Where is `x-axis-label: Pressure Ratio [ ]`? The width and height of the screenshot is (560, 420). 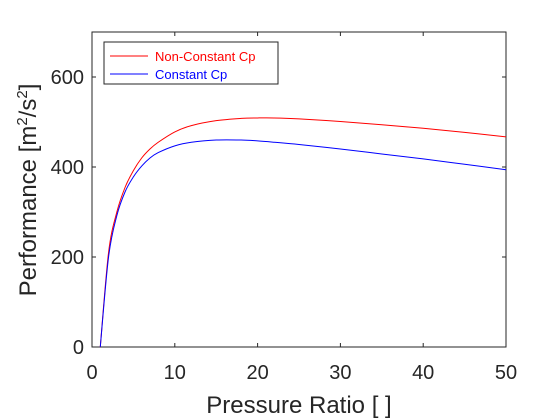 x-axis-label: Pressure Ratio [ ] is located at coordinates (298, 405).